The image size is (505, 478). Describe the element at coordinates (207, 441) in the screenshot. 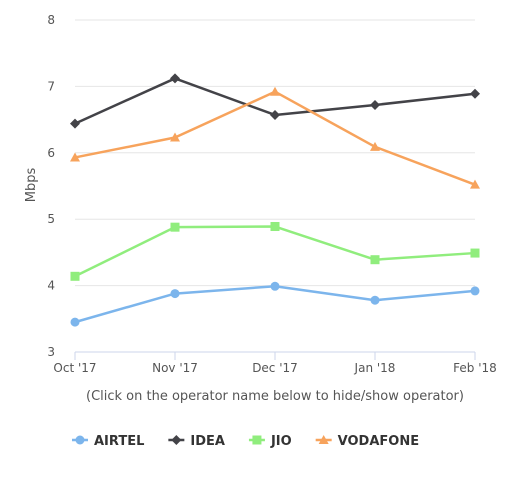

I see `legend-label-idea: IDEA` at that location.